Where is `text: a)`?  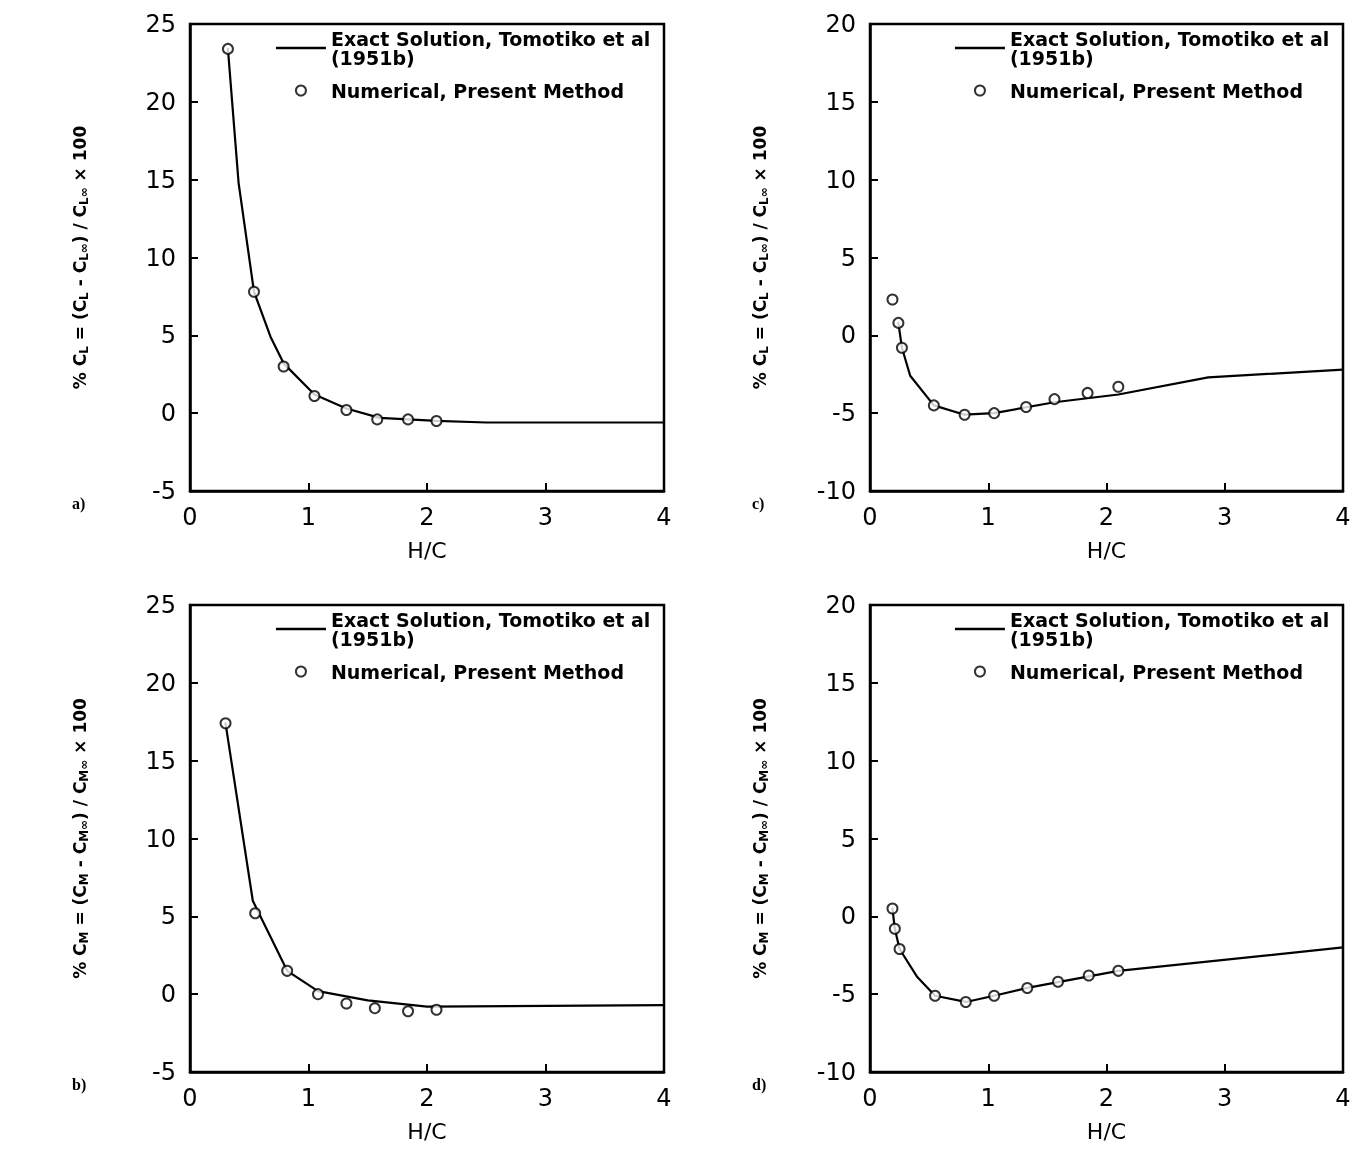
text: a) is located at coordinates (79, 503).